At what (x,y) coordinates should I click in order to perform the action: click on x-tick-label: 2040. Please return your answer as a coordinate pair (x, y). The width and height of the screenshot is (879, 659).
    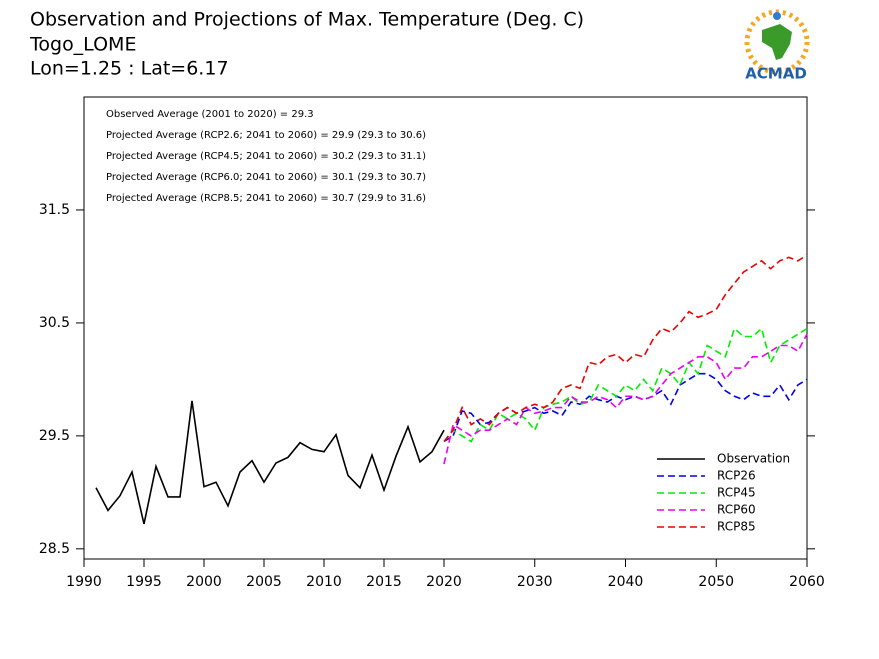
    Looking at the image, I should click on (626, 582).